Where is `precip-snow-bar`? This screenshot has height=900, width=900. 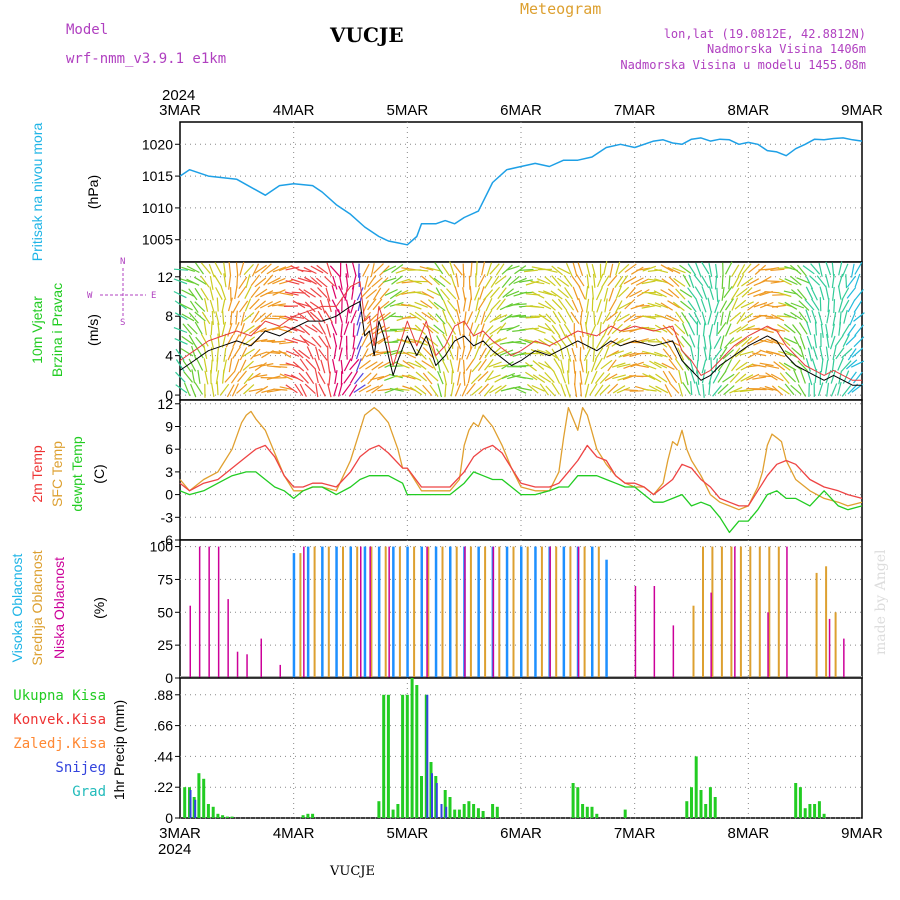
precip-snow-bar is located at coordinates (446, 812).